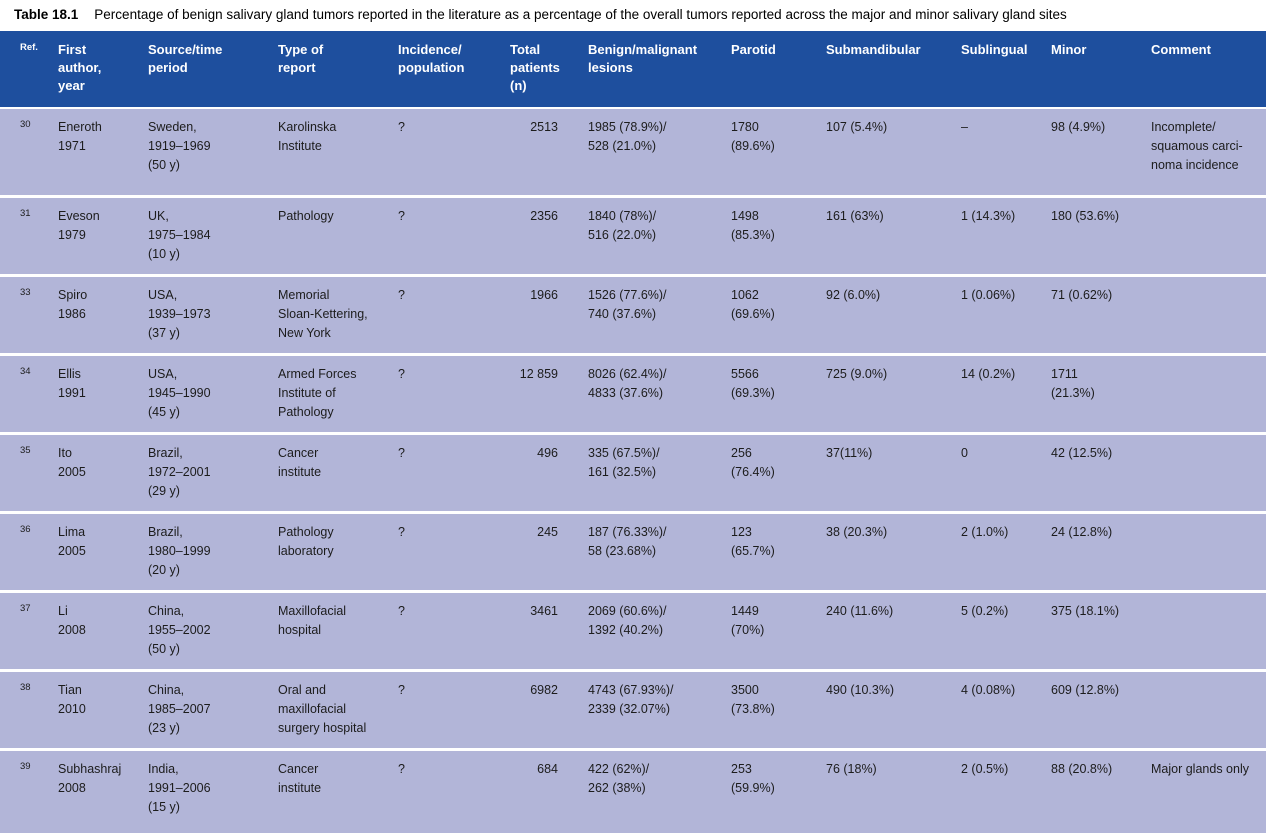 Image resolution: width=1266 pixels, height=833 pixels. I want to click on cell-author: Spiro 1986, so click(73, 304).